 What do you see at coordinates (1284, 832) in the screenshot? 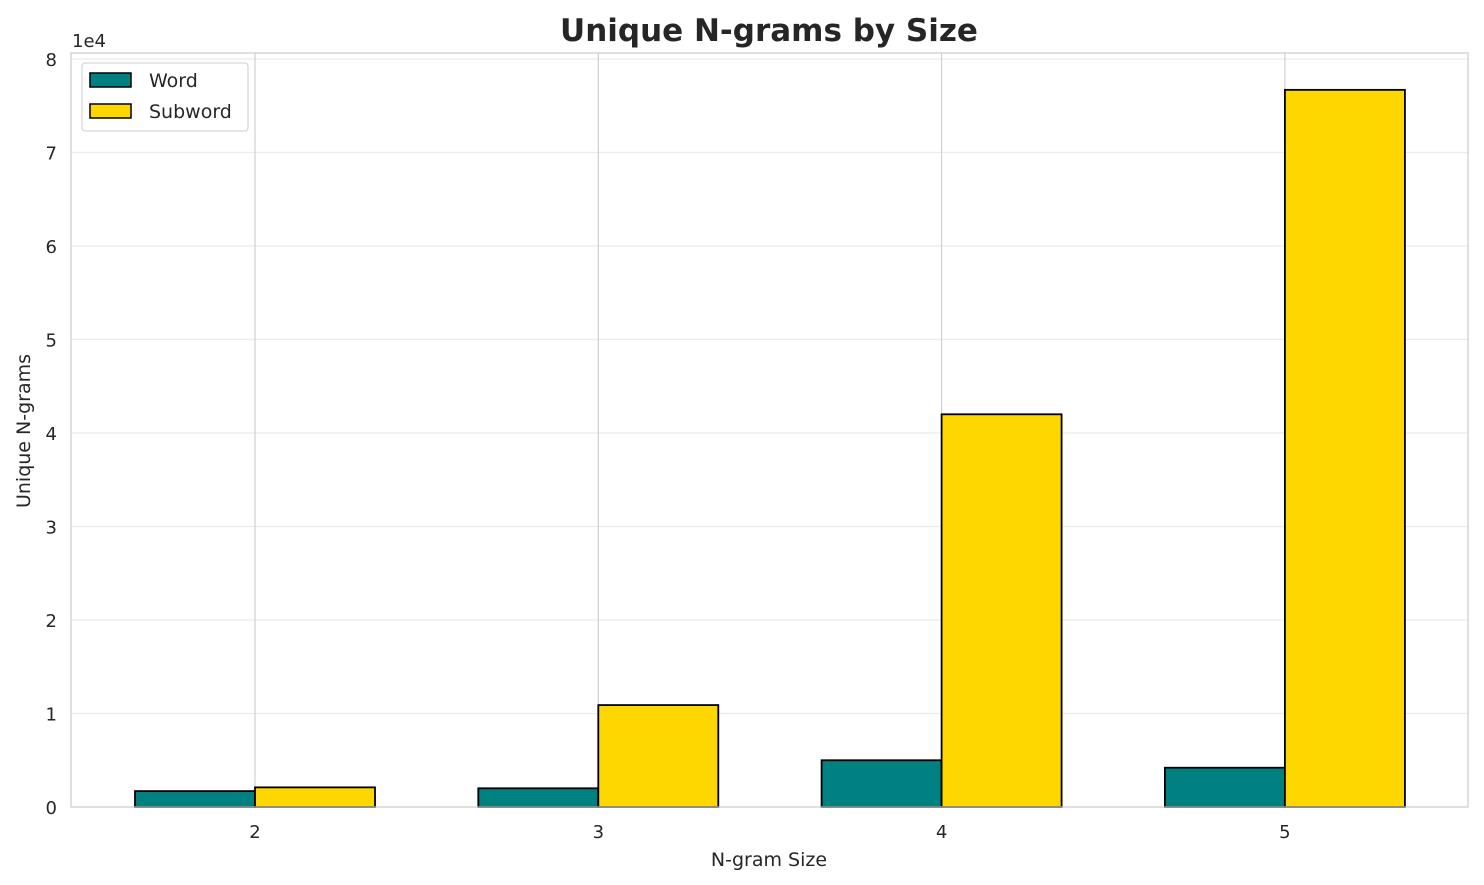
I see `x-tick-label: 5` at bounding box center [1284, 832].